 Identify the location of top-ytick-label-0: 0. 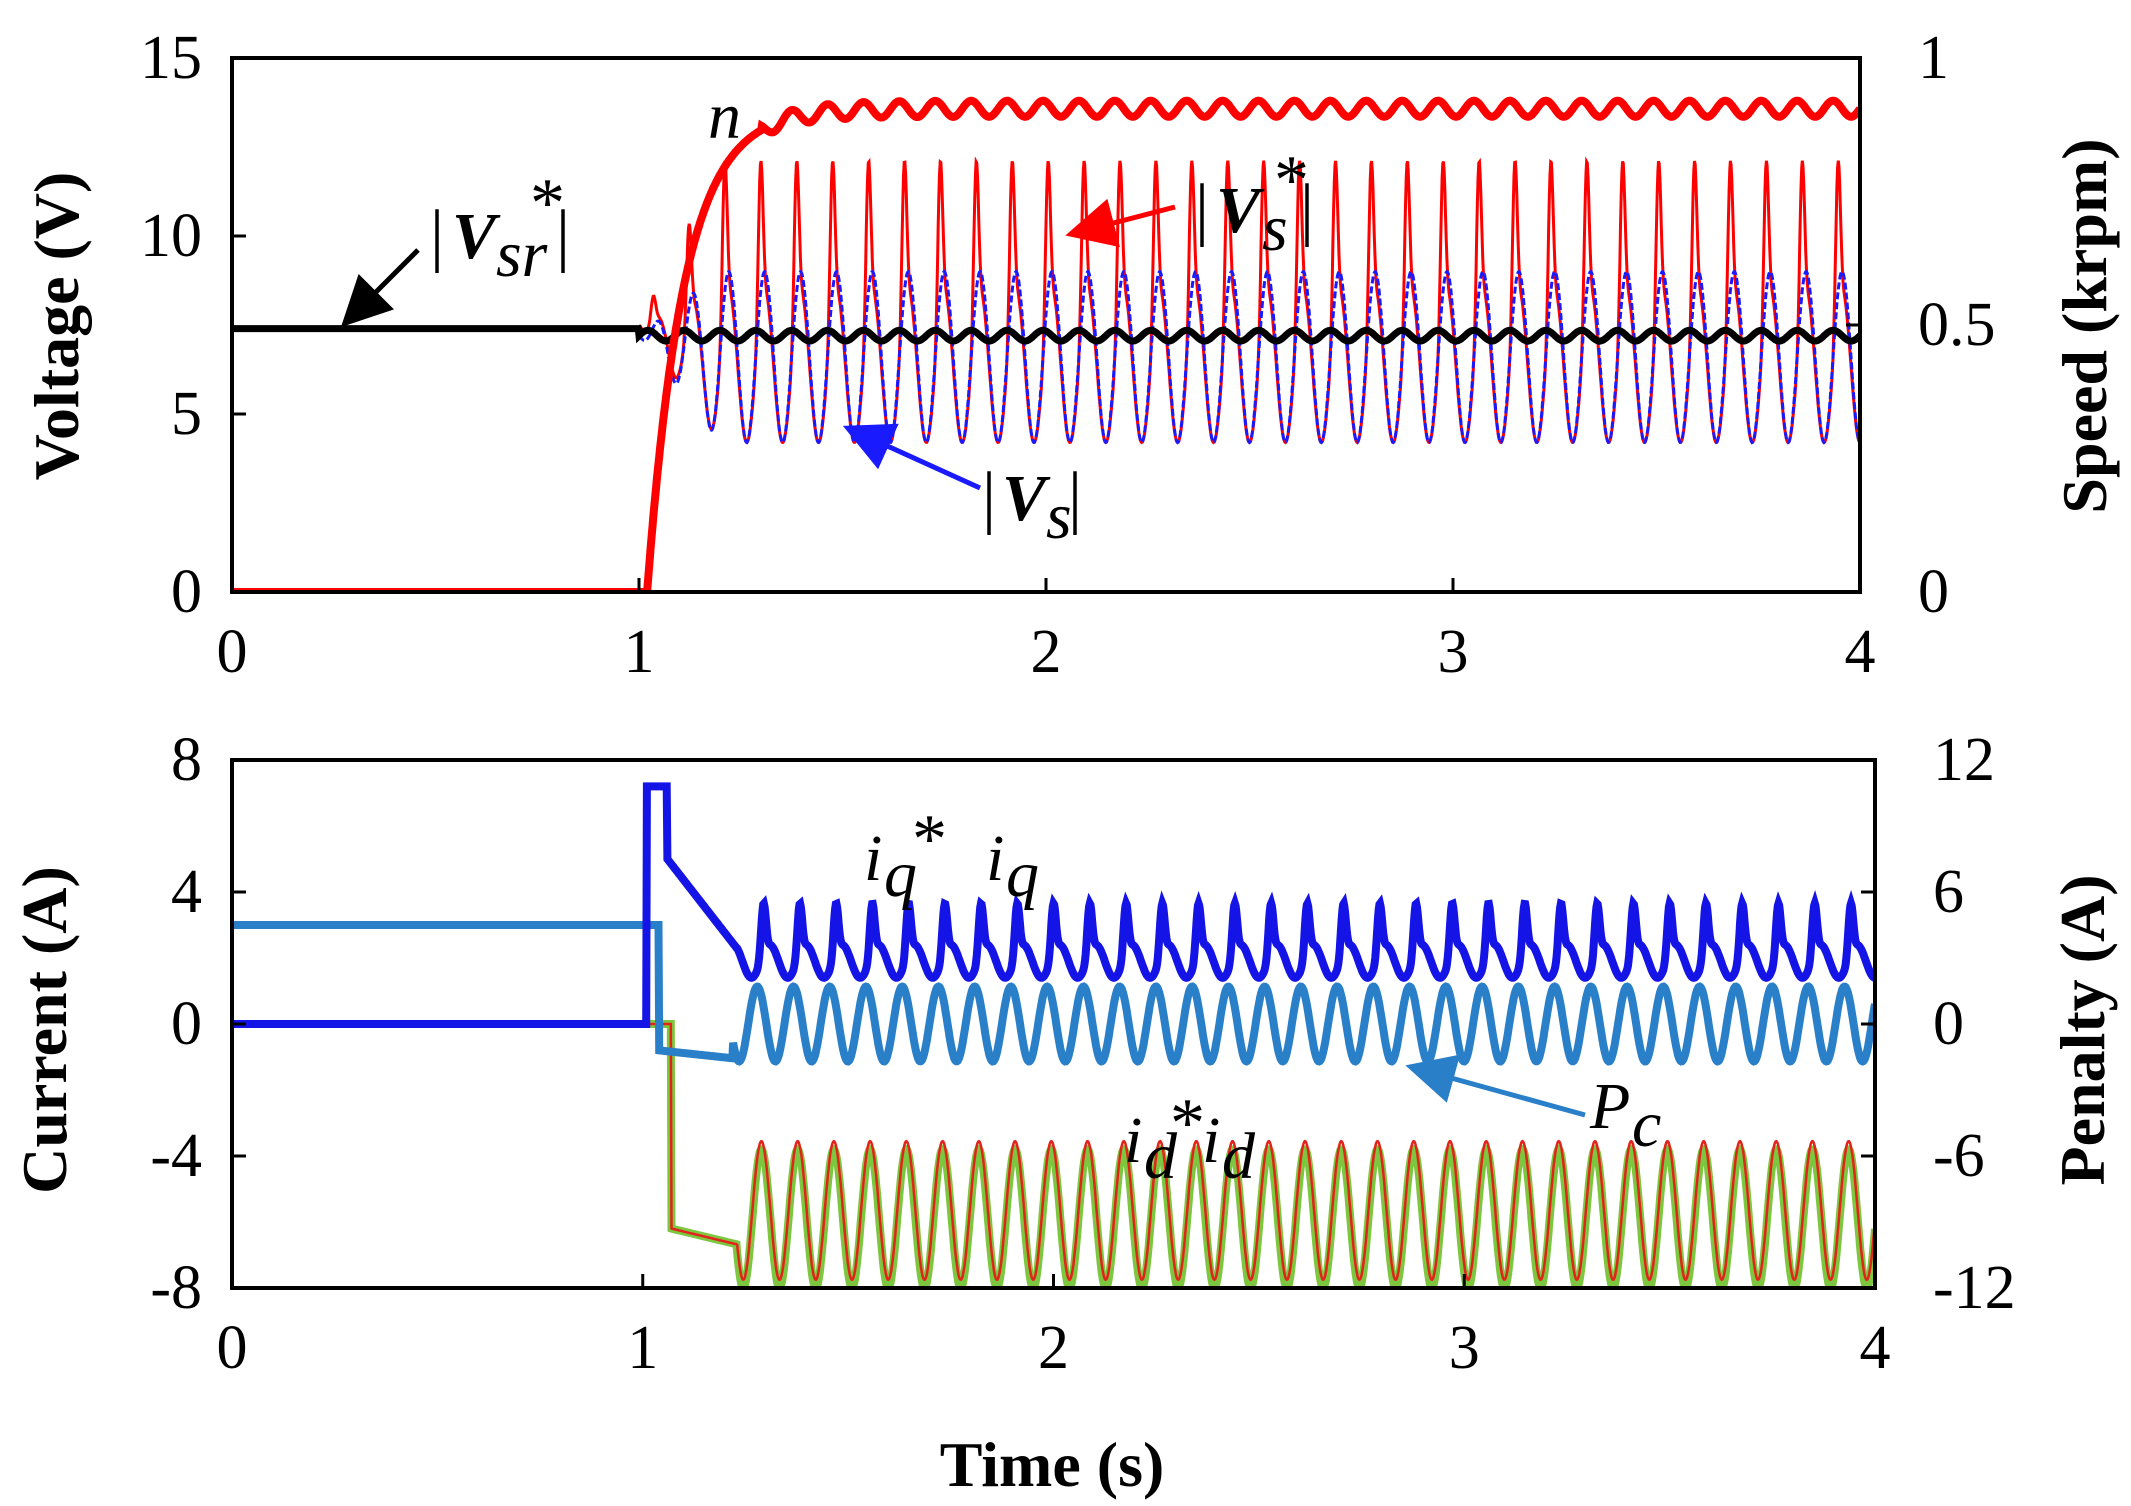
(186, 592).